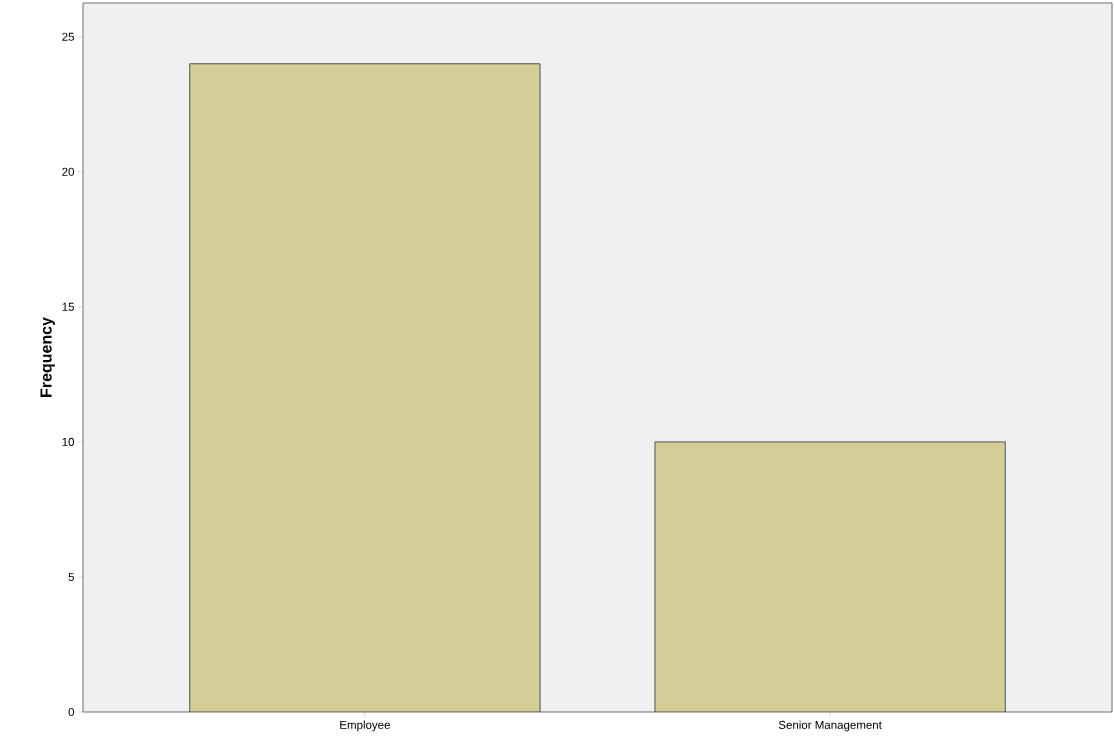  Describe the element at coordinates (68, 441) in the screenshot. I see `y-tick-label: 10` at that location.